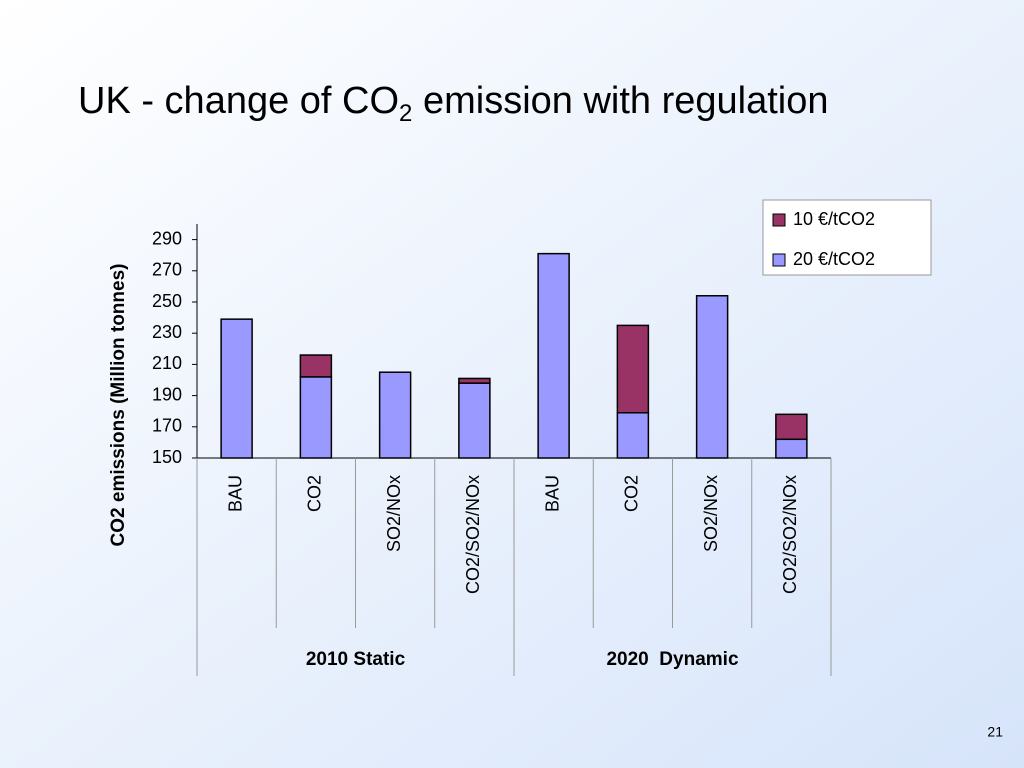 This screenshot has width=1024, height=768. What do you see at coordinates (238, 101) in the screenshot?
I see `title-part: UK - change of CO` at bounding box center [238, 101].